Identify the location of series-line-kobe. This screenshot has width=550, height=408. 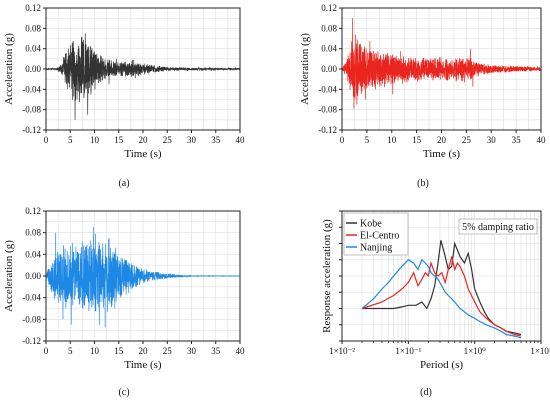
(442, 288).